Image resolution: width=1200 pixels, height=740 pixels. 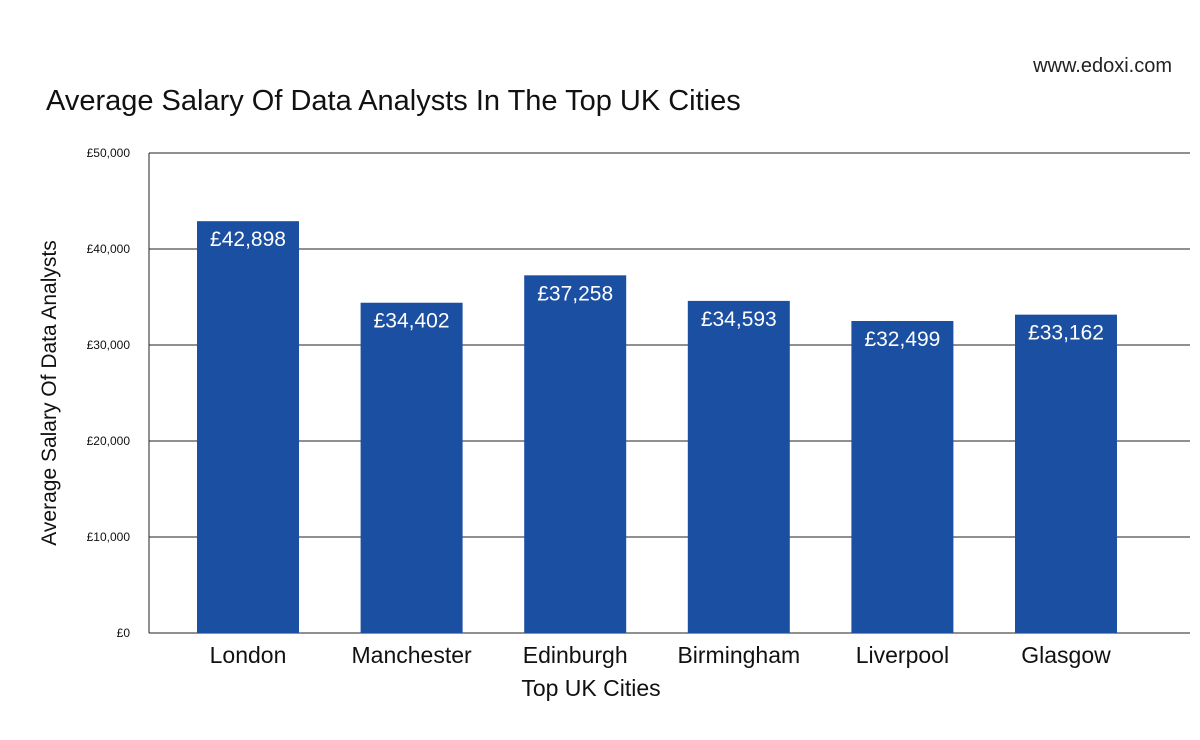 I want to click on bar-value-label: £42,898, so click(x=248, y=239).